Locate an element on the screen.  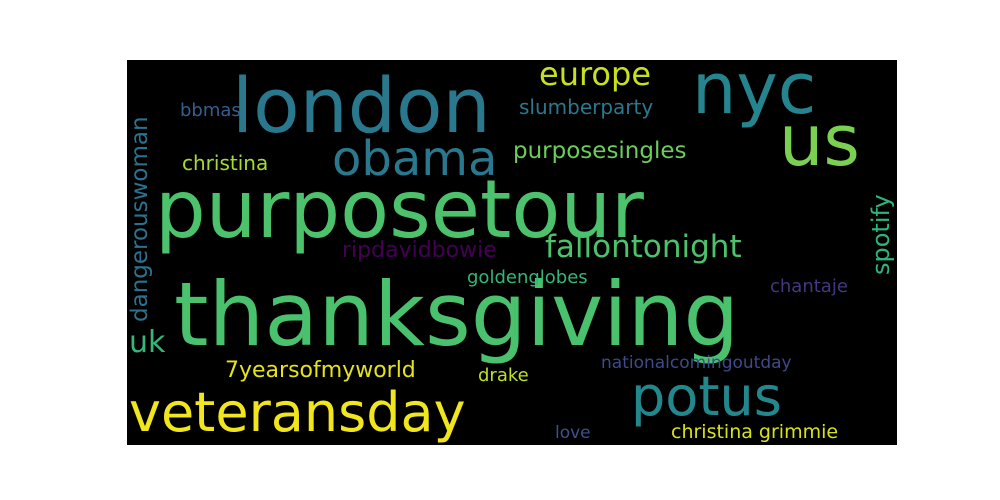
word-fallontonight: fallontonight is located at coordinates (643, 247).